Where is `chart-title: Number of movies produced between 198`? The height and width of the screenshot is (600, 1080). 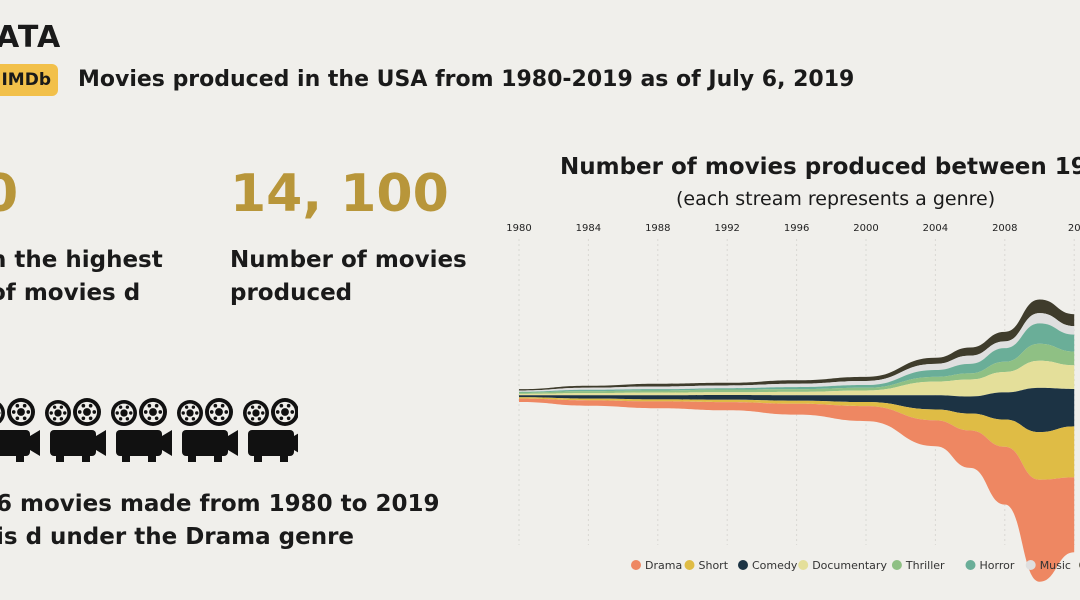
chart-title: Number of movies produced between 198 is located at coordinates (820, 167).